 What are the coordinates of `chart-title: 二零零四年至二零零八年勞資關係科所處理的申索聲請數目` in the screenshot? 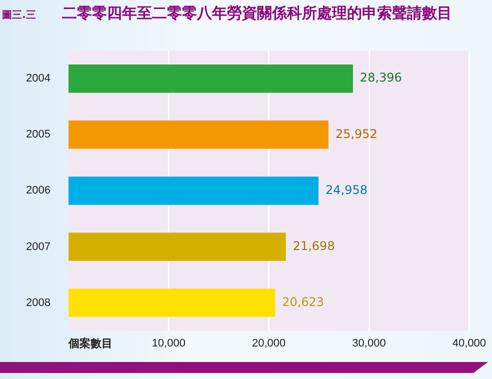 It's located at (257, 13).